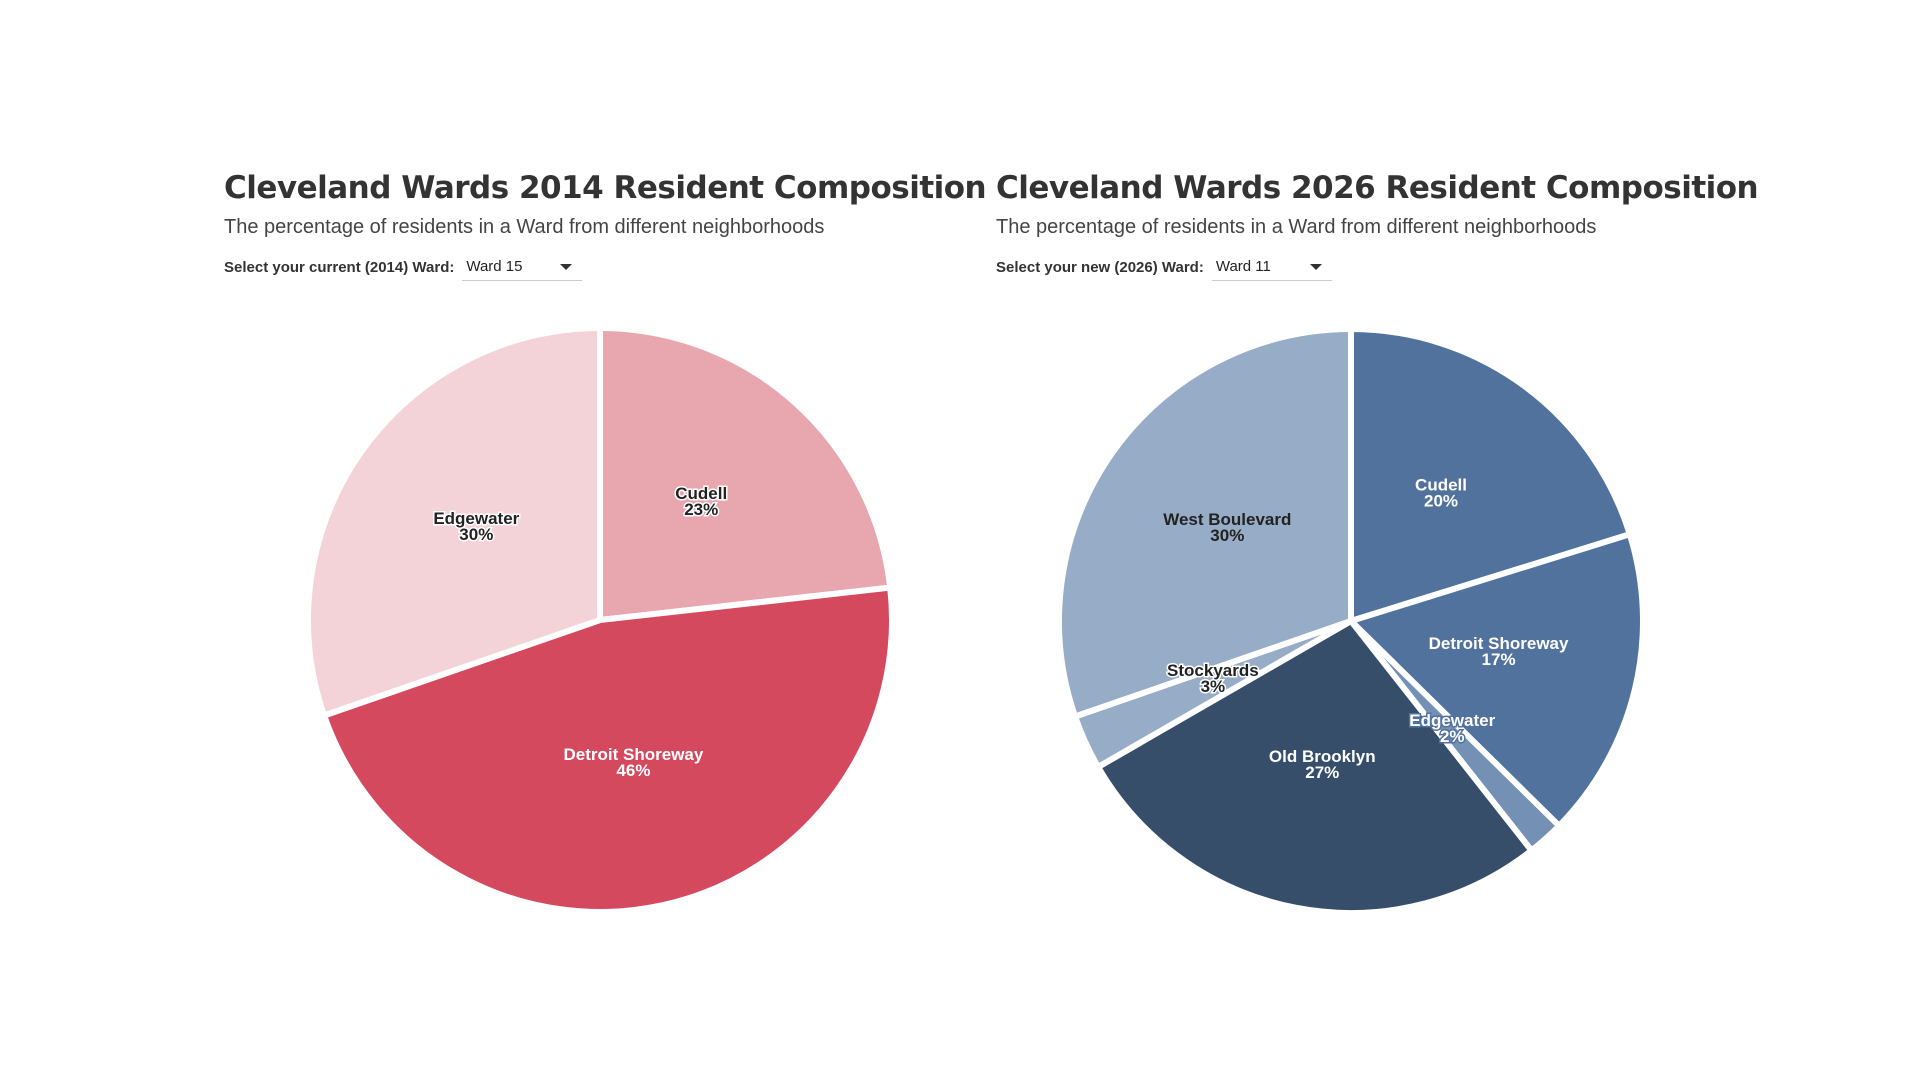 This screenshot has height=1080, width=1920. I want to click on ward-2026-slice-west-boulevard, so click(1205, 523).